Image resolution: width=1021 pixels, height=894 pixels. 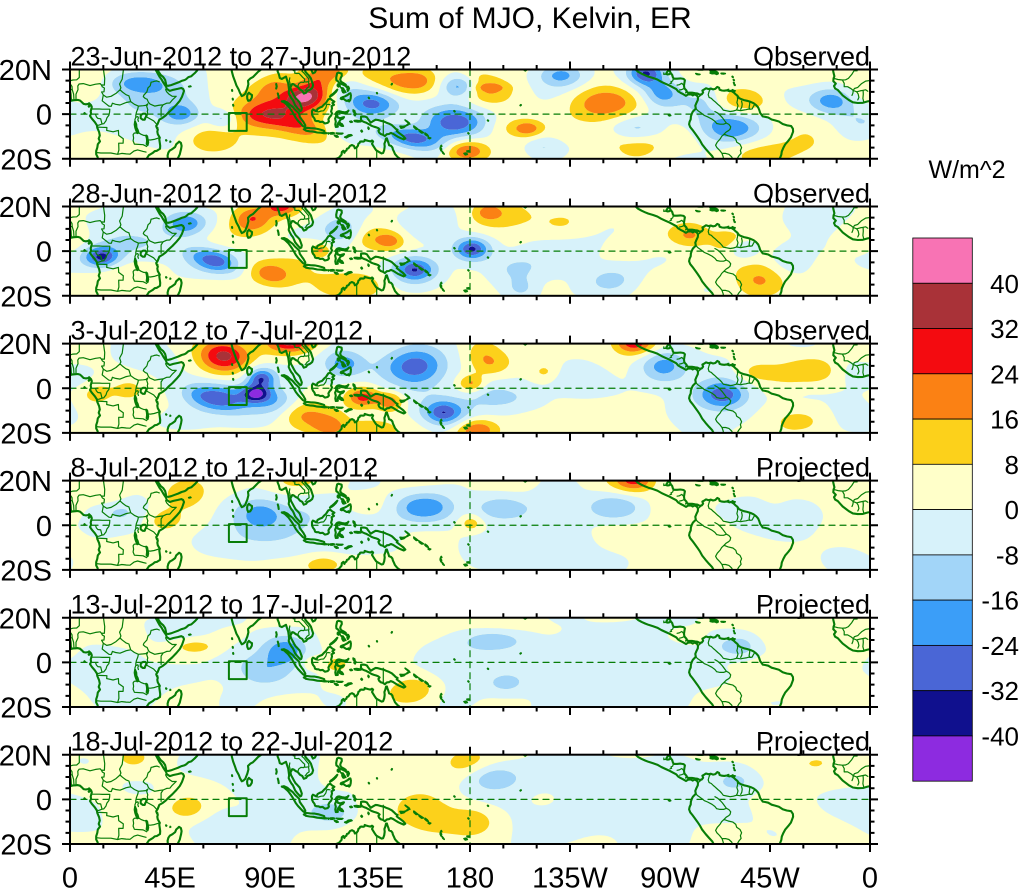 I want to click on svg-text: -16, so click(x=1000, y=601).